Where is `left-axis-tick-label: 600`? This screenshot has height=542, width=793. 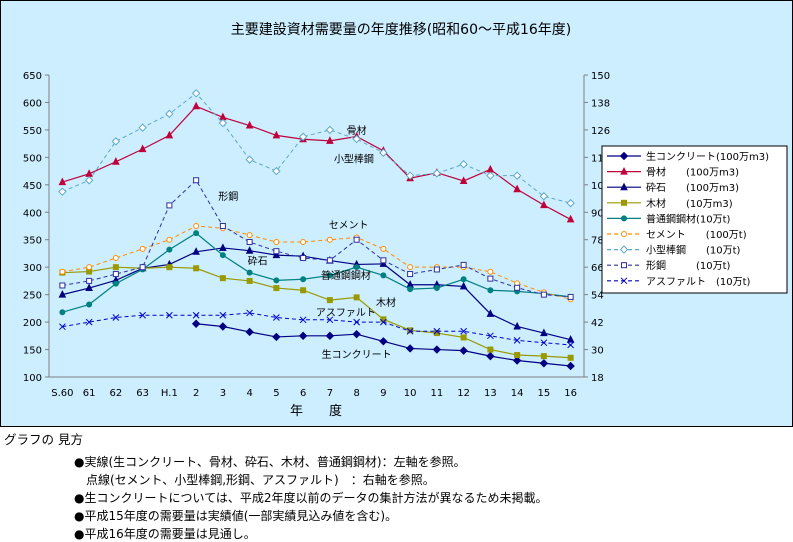
left-axis-tick-label: 600 is located at coordinates (32, 103).